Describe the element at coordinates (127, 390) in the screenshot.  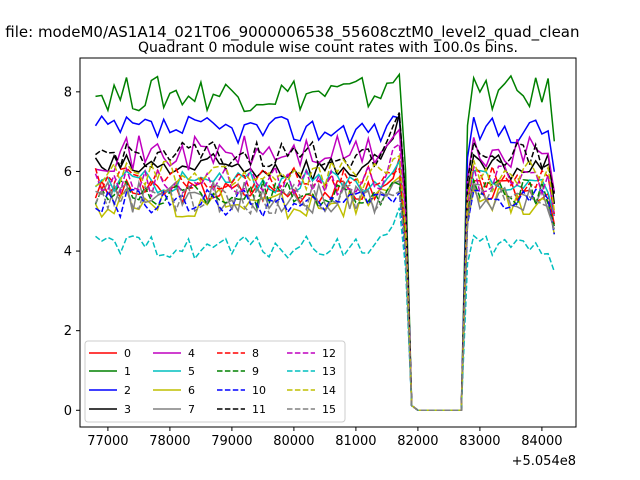
I see `legend-label-2: 2` at that location.